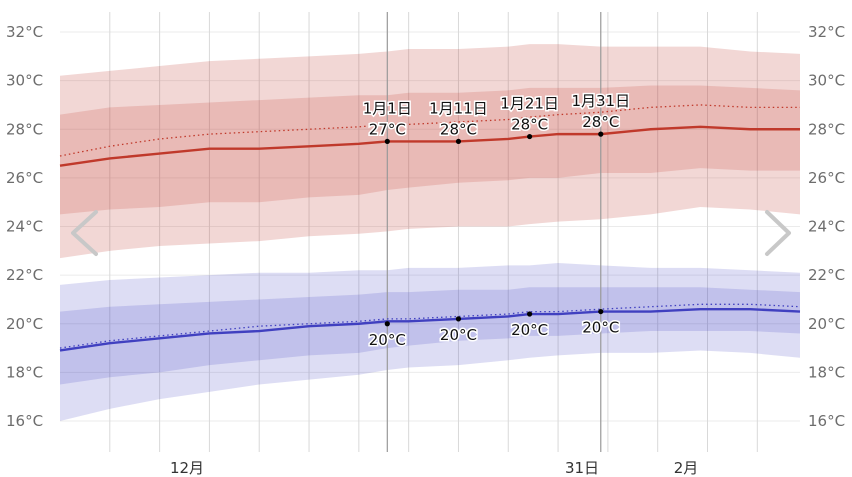 This screenshot has height=477, width=852. What do you see at coordinates (24, 227) in the screenshot?
I see `y-tick-label-left: 24°C` at bounding box center [24, 227].